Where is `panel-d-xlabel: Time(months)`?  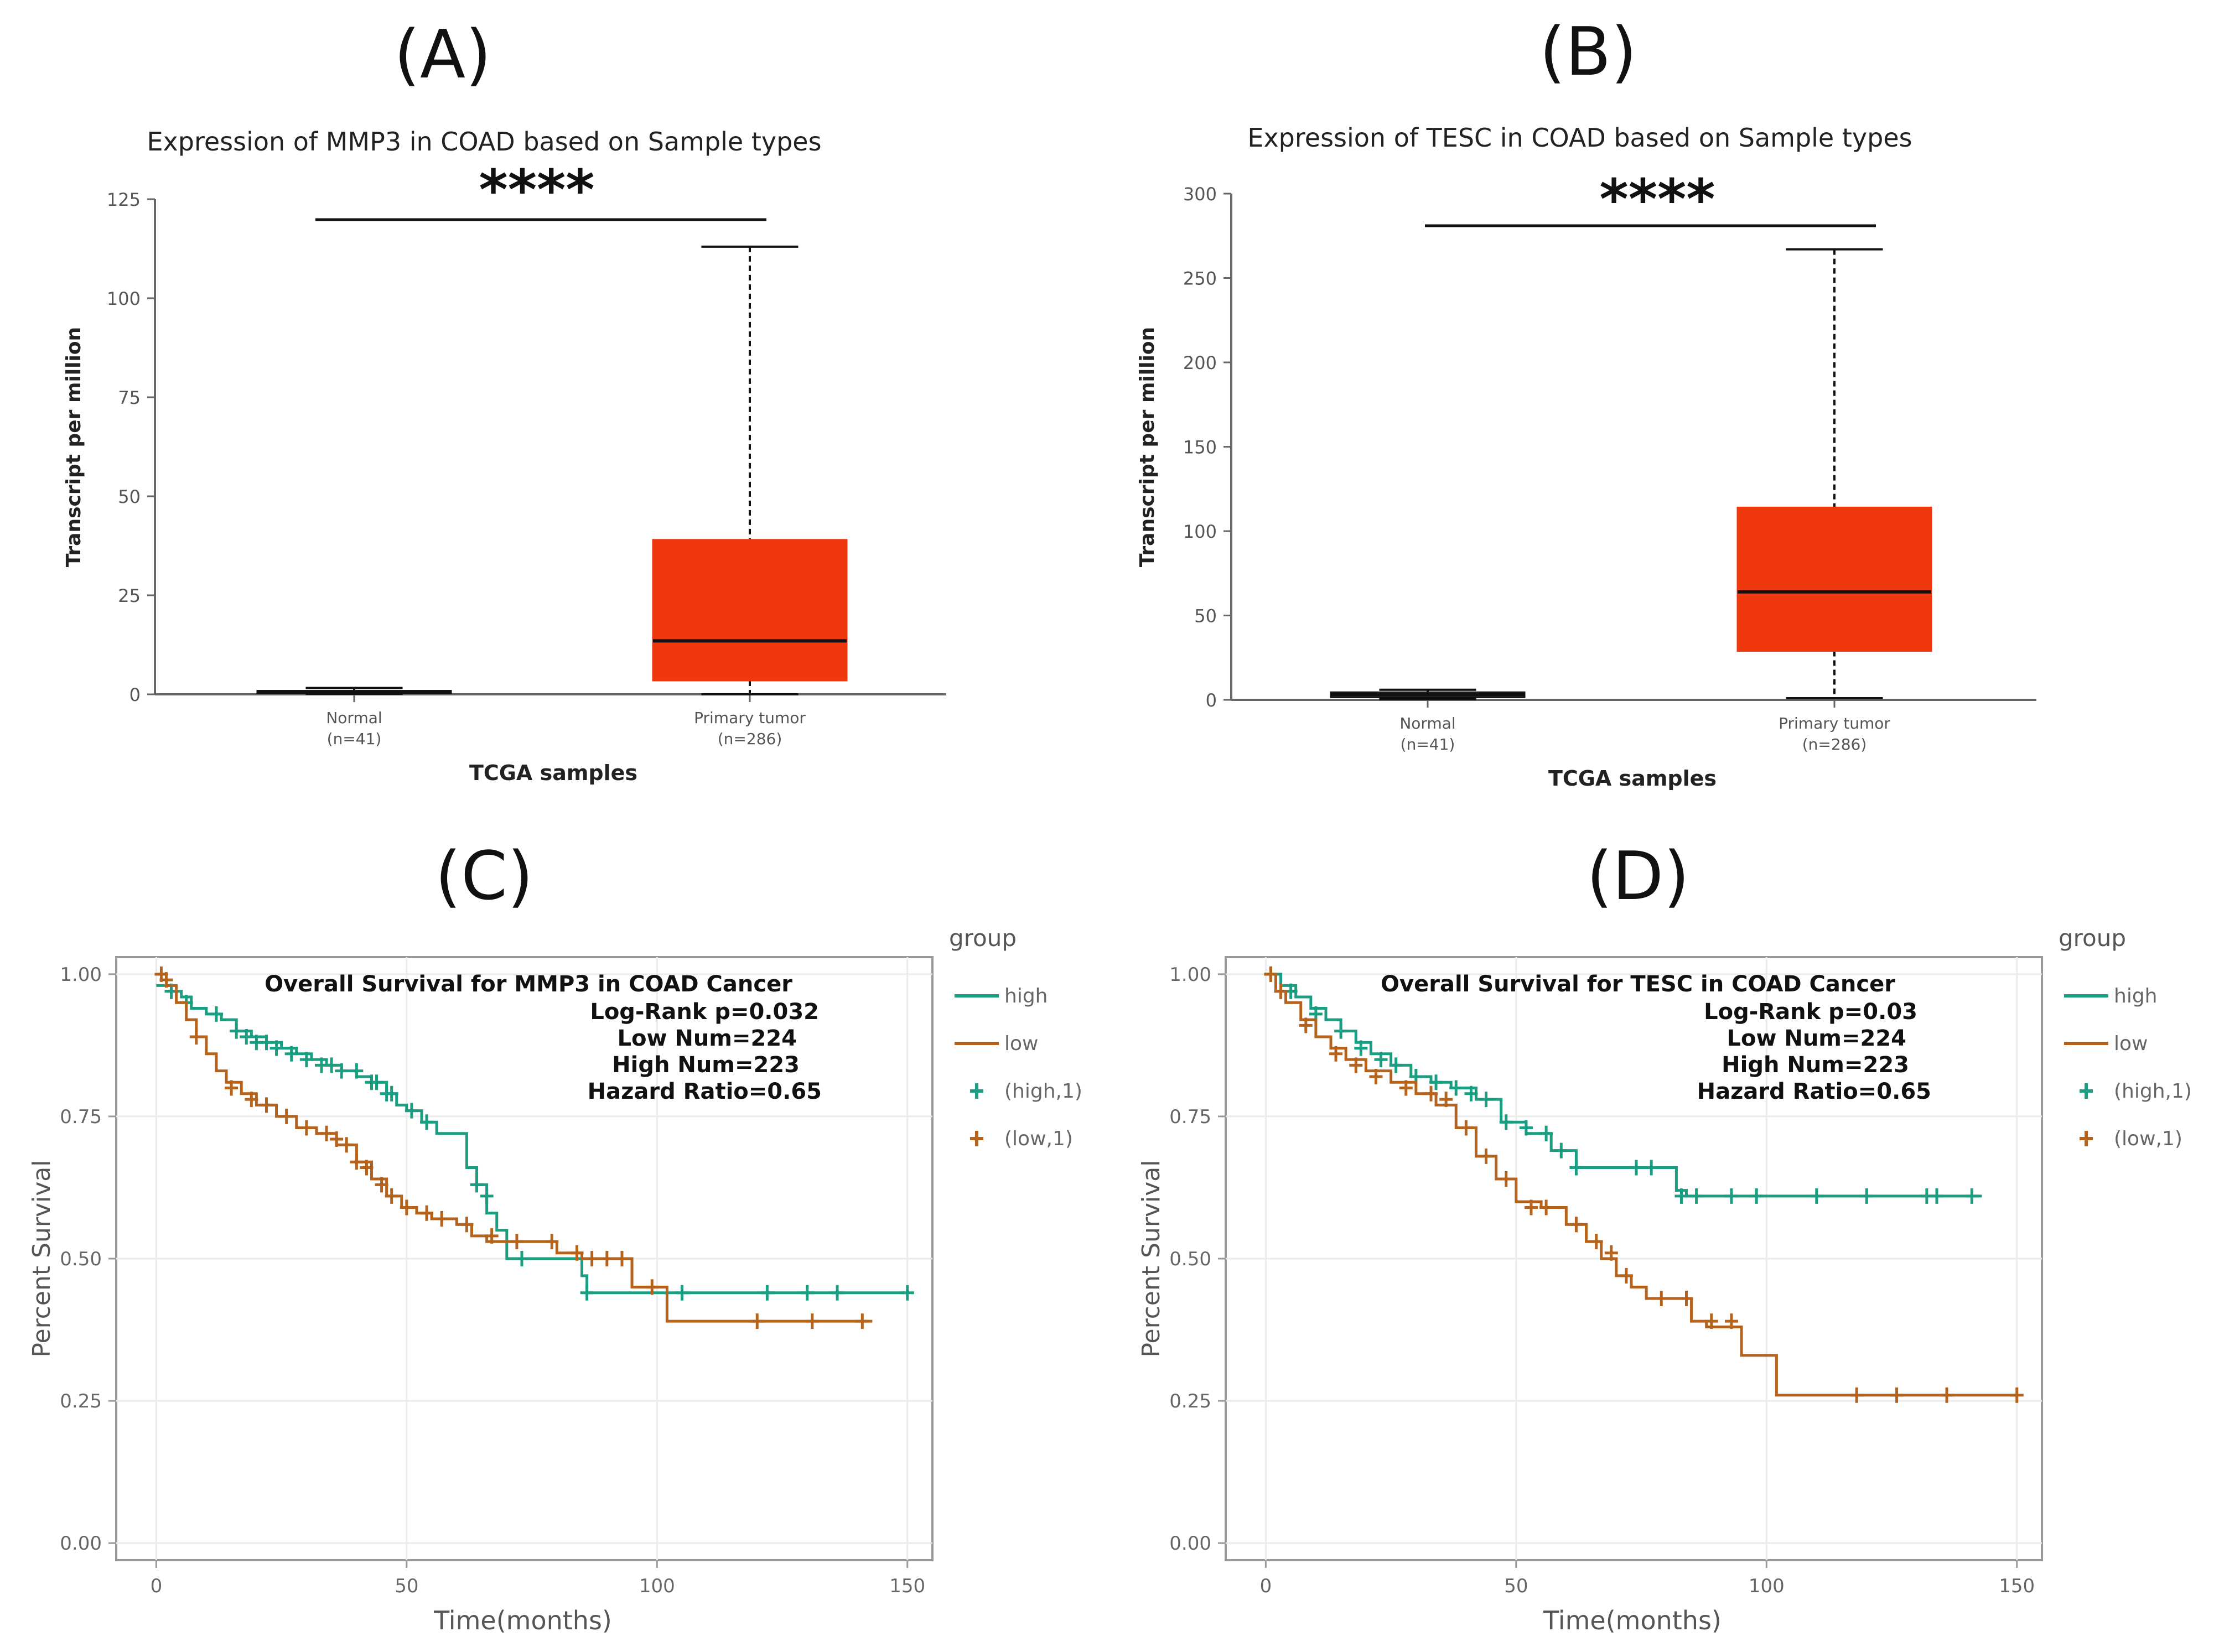 panel-d-xlabel: Time(months) is located at coordinates (1632, 1620).